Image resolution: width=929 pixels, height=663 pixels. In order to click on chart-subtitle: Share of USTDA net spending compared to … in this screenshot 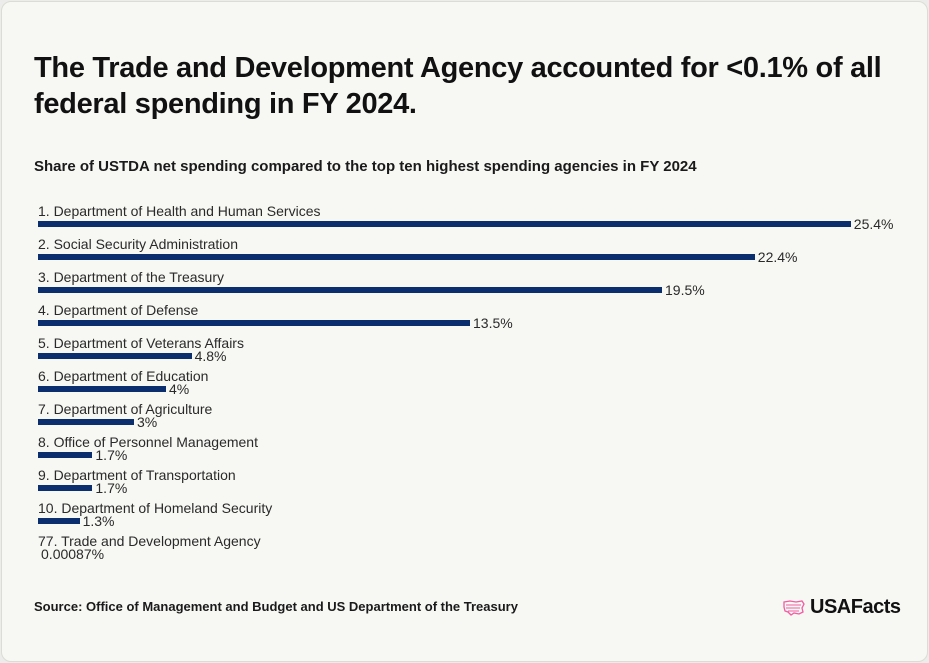, I will do `click(365, 166)`.